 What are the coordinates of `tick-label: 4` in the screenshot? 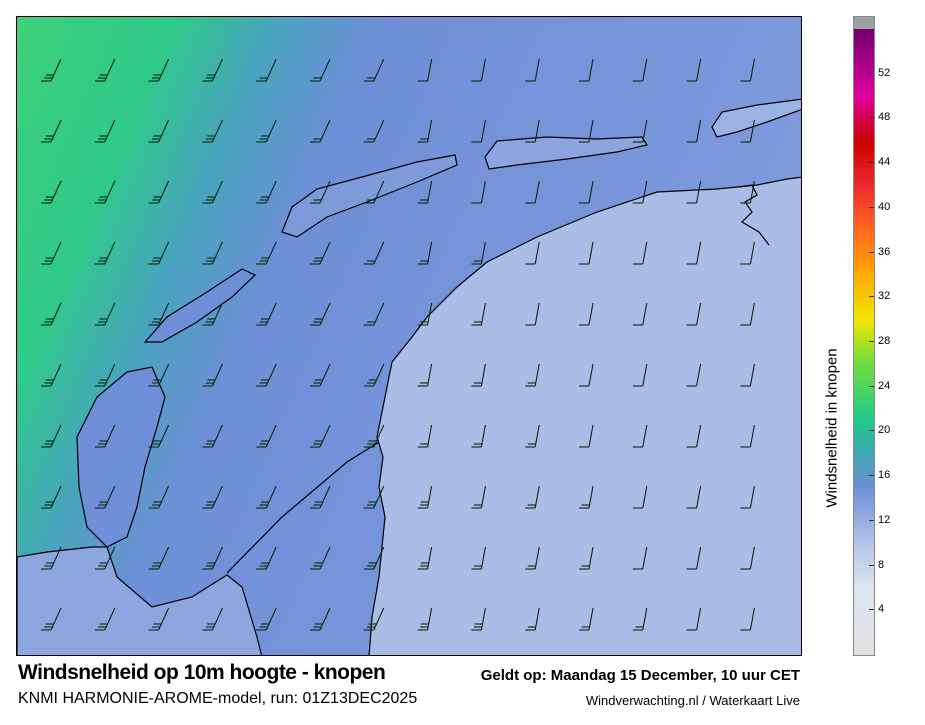 It's located at (881, 609).